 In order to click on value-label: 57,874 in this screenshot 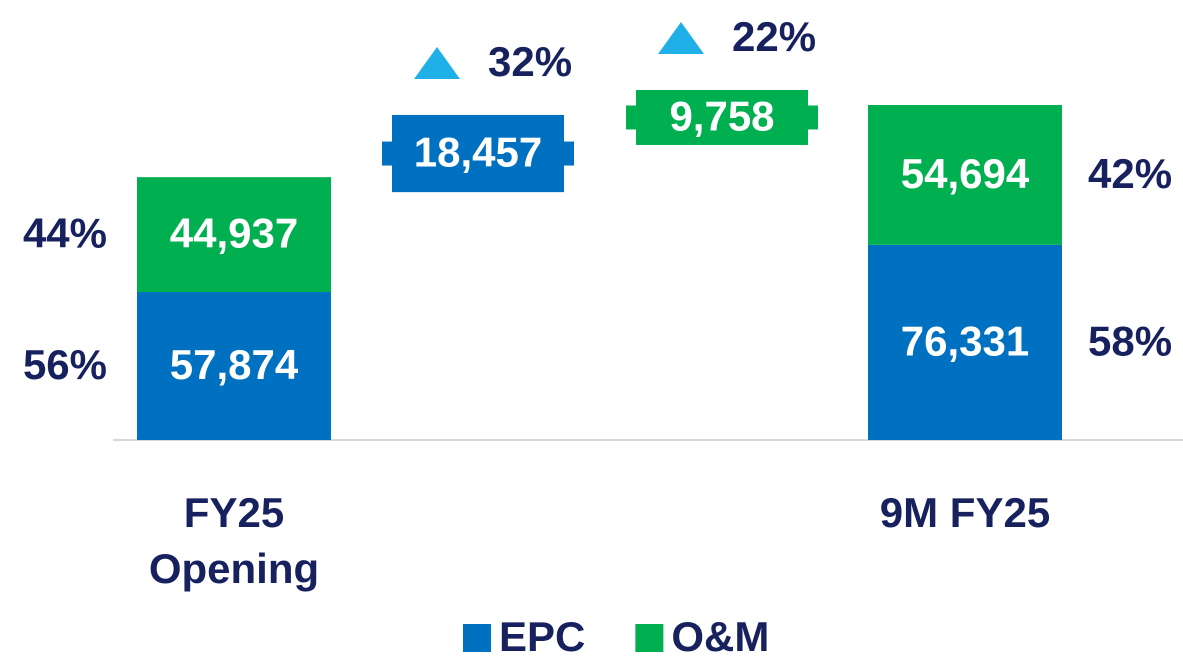, I will do `click(234, 364)`.